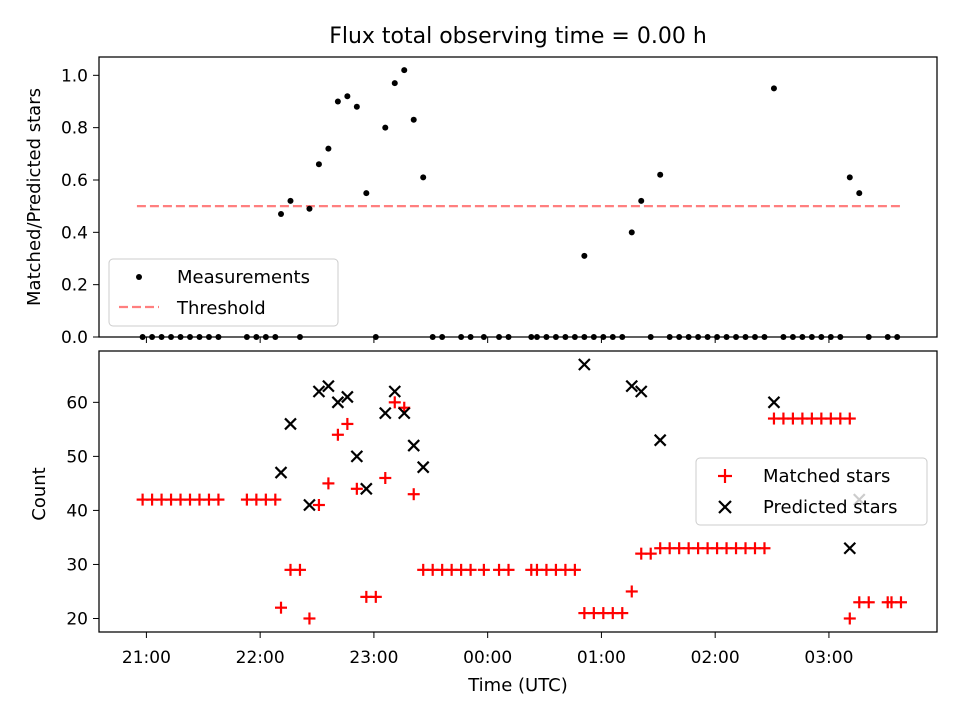  I want to click on top-legend-box, so click(223, 292).